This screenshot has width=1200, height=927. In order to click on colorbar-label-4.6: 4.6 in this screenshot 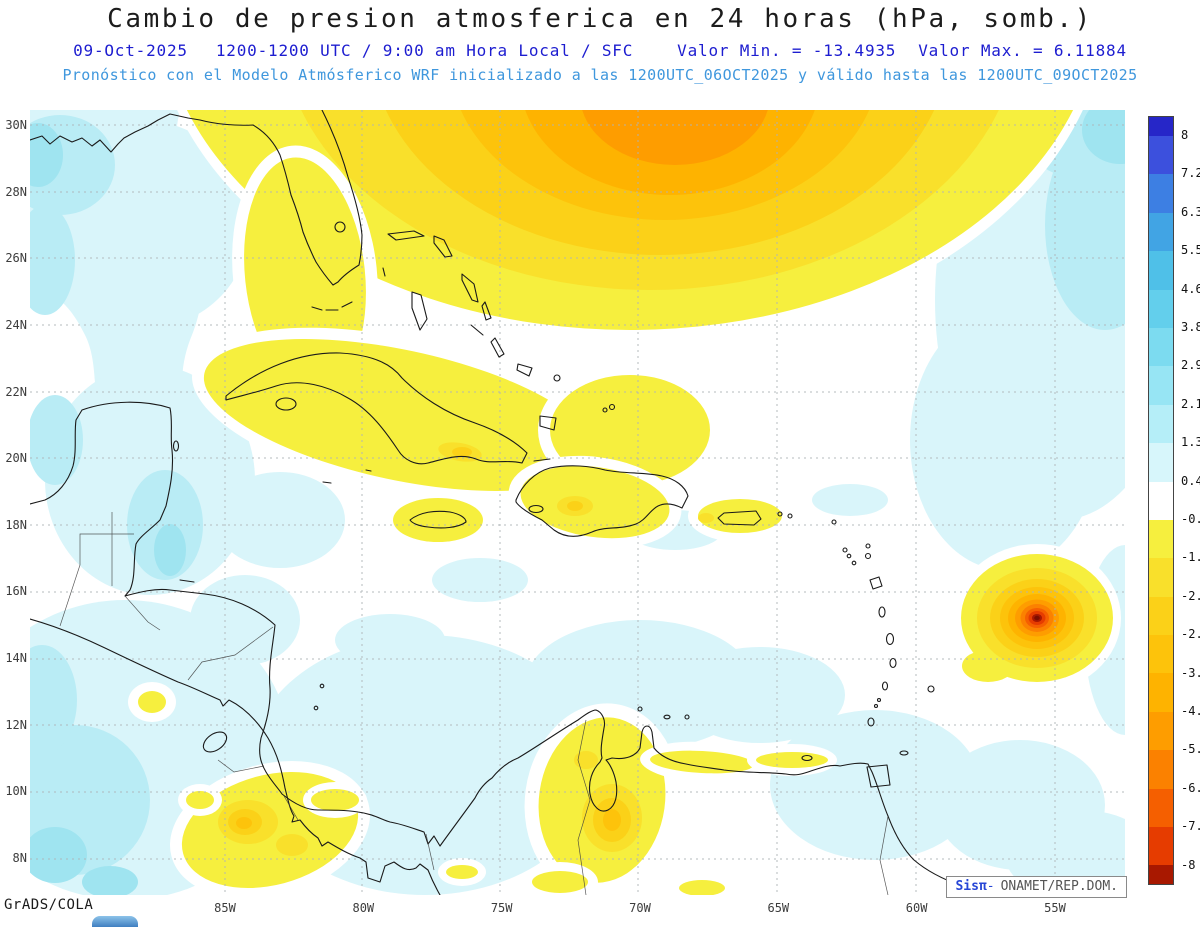, I will do `click(1190, 288)`.